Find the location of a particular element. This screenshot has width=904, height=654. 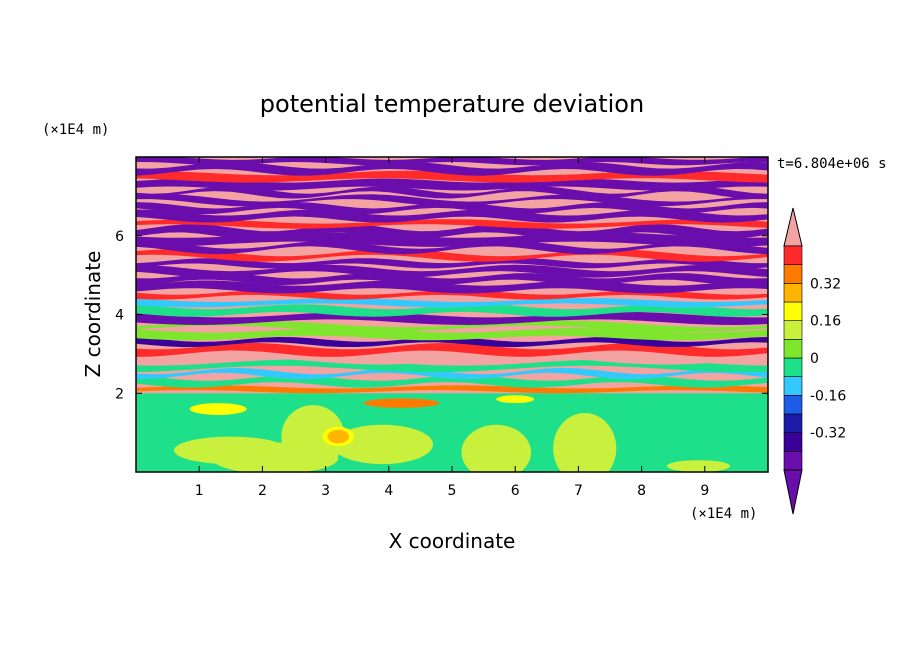

mixed-layer is located at coordinates (452, 433).